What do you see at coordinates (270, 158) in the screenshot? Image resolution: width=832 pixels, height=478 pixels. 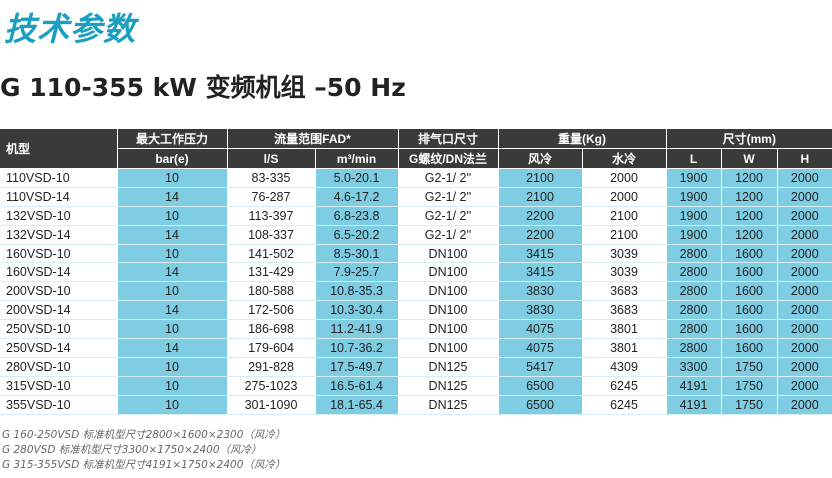 I see `header-ls: l/S` at bounding box center [270, 158].